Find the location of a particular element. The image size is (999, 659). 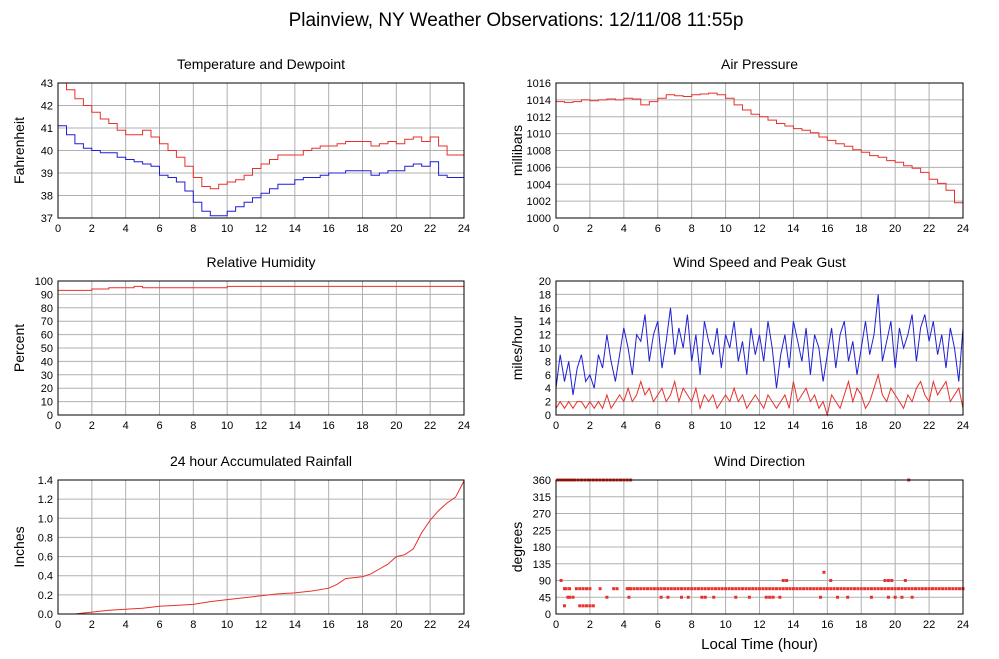

temp-x-tick-label: 8 is located at coordinates (193, 229).